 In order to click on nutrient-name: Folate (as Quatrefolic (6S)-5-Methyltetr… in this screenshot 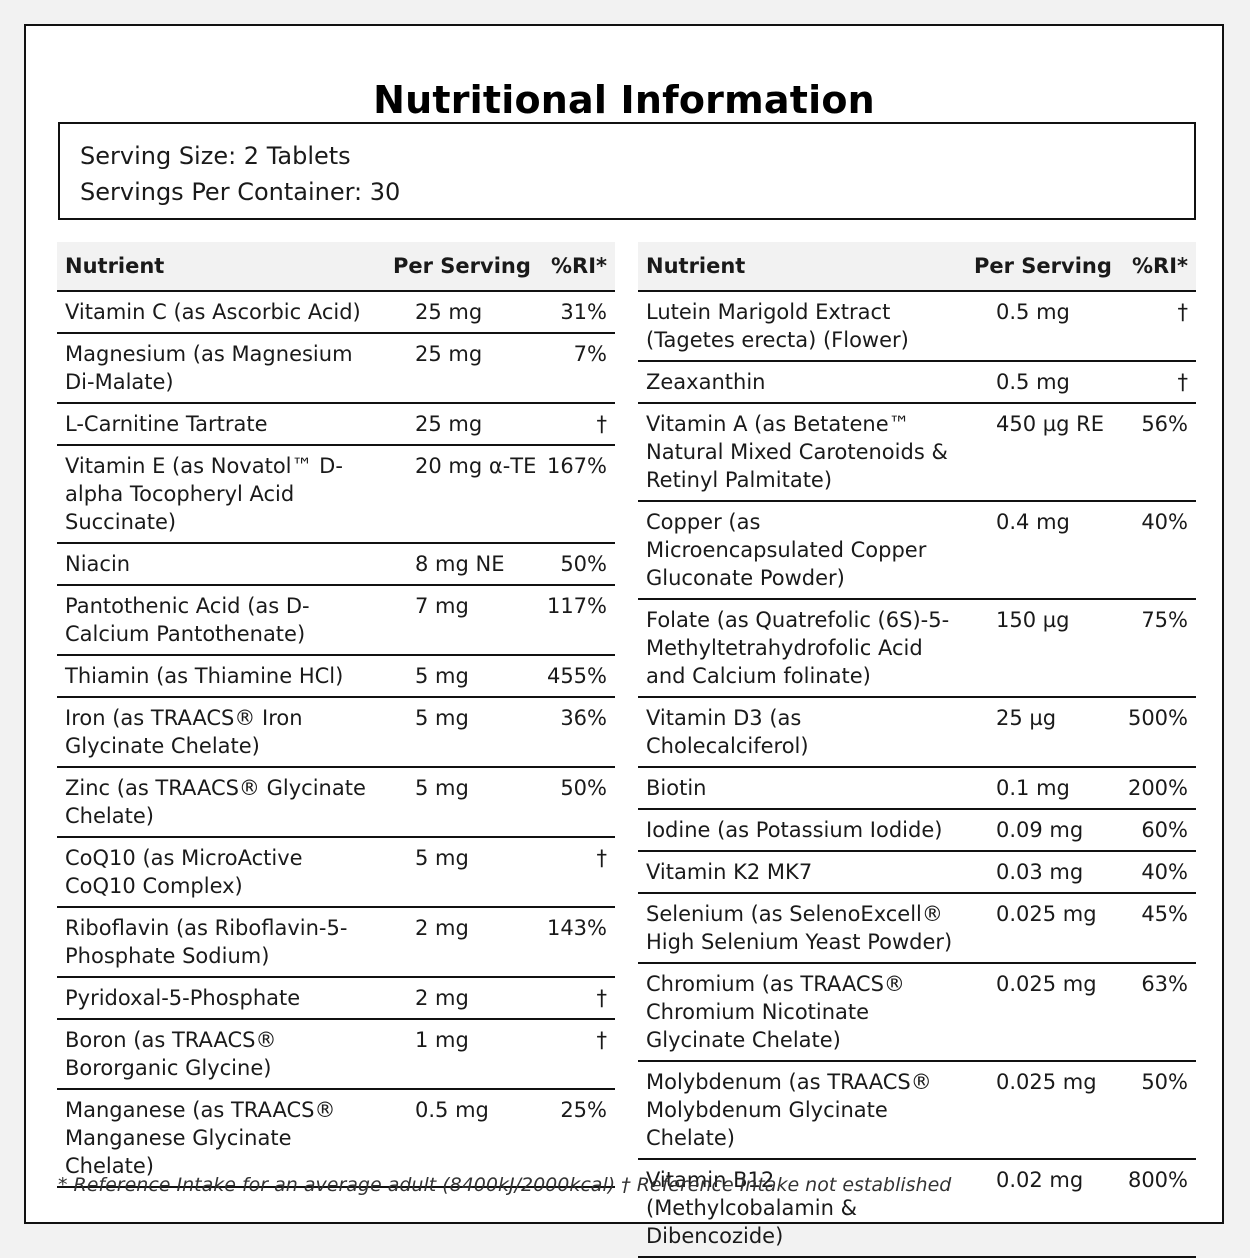, I will do `click(802, 648)`.